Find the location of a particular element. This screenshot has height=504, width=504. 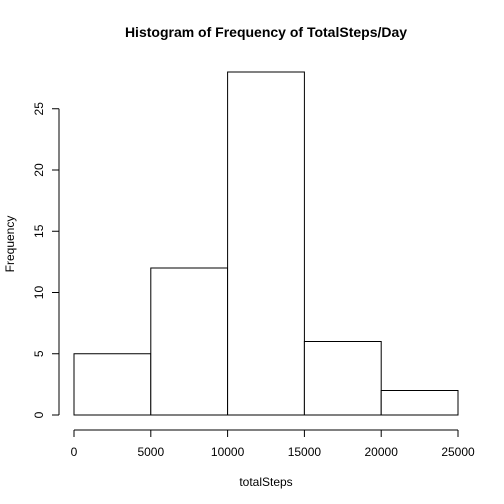

x-axis: 0 5000 10000 15000 20000 25000 is located at coordinates (273, 444).